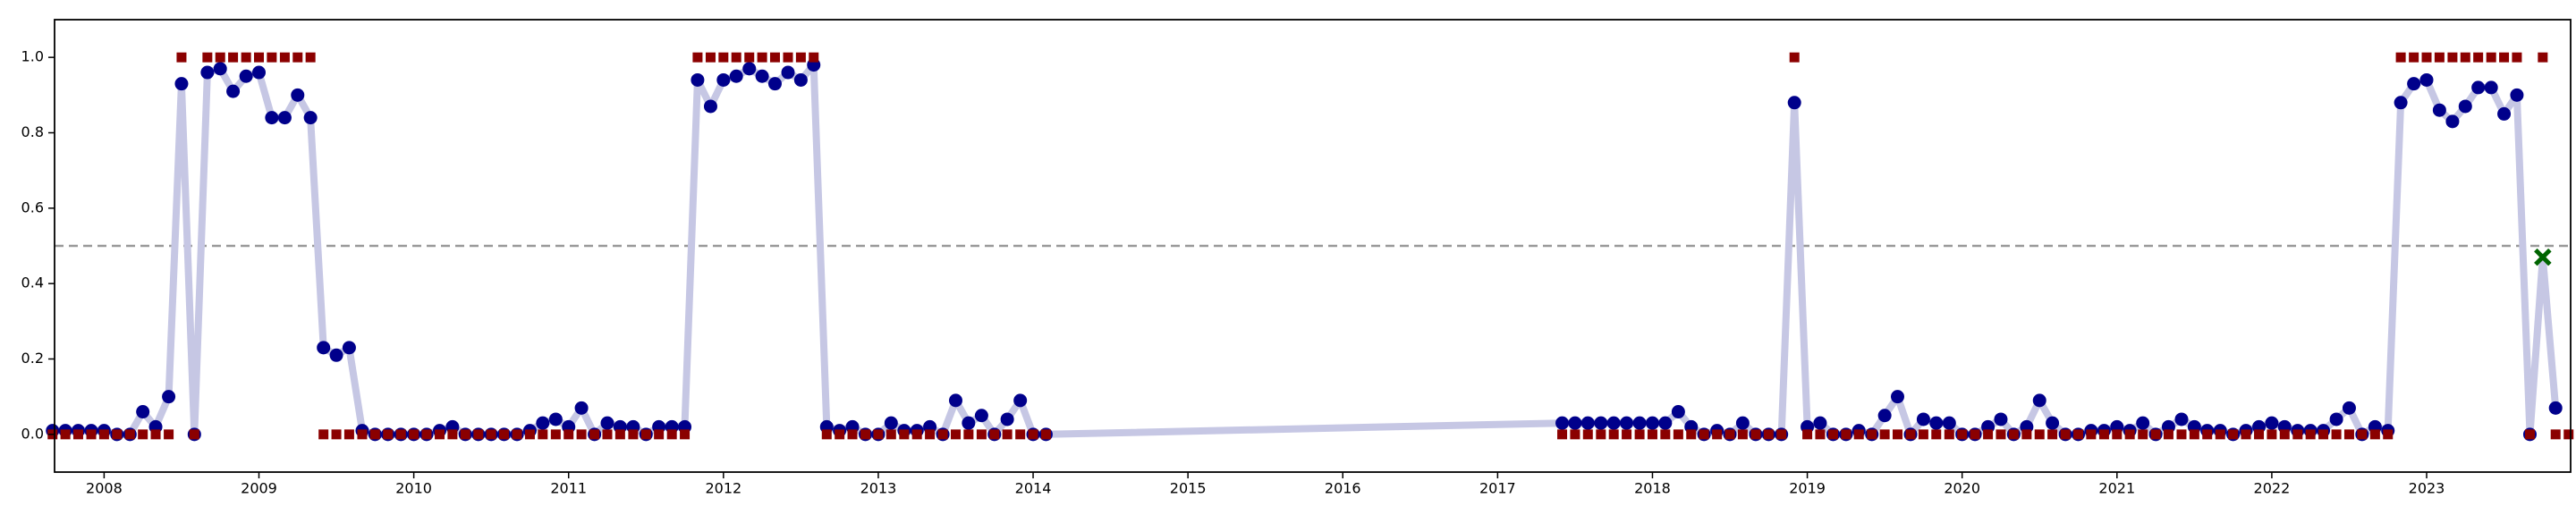  What do you see at coordinates (32, 433) in the screenshot?
I see `y-tick-label: 0.0` at bounding box center [32, 433].